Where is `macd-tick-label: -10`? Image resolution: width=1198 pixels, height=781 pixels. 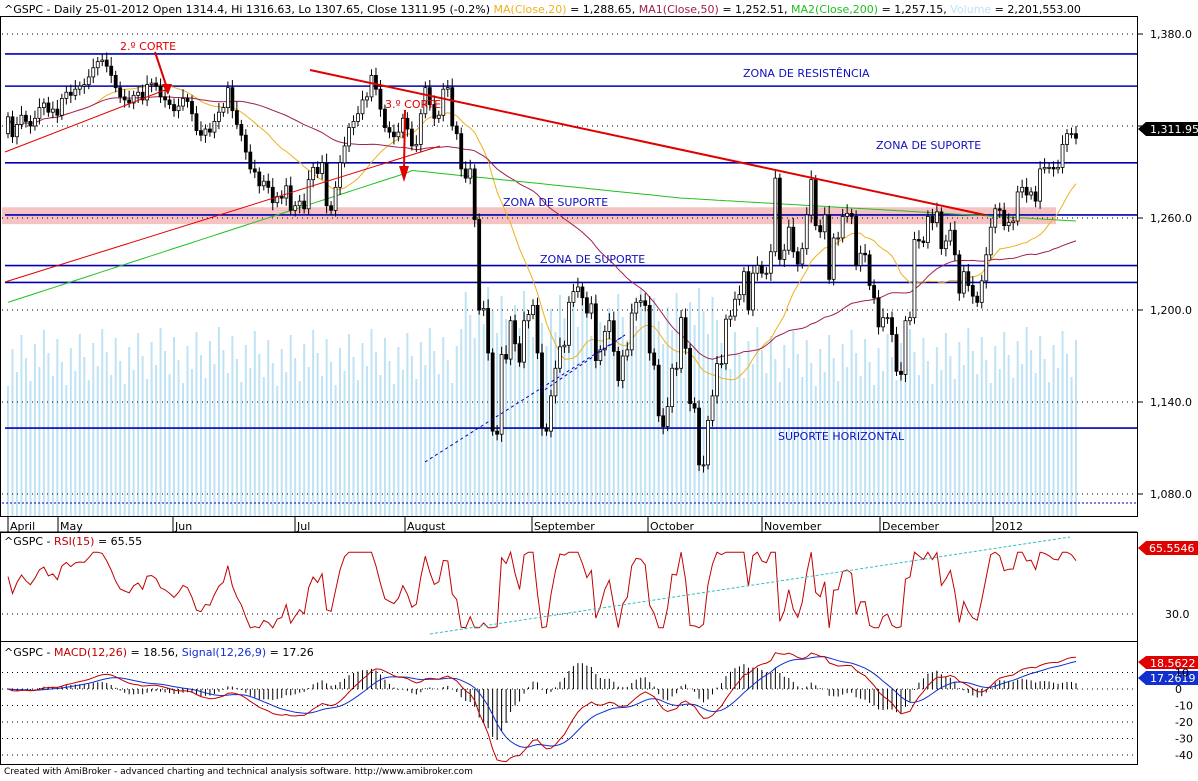 macd-tick-label: -10 is located at coordinates (1184, 706).